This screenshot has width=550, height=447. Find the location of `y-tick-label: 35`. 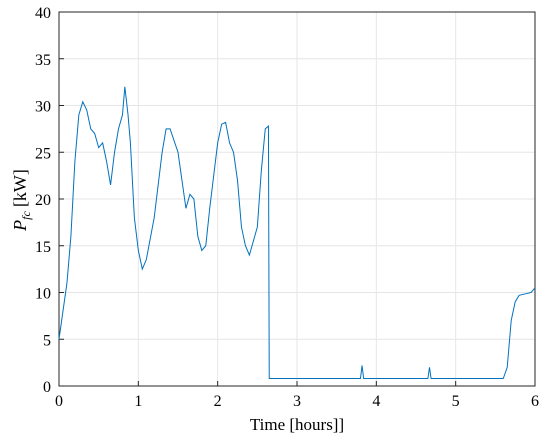

y-tick-label: 35 is located at coordinates (43, 60).